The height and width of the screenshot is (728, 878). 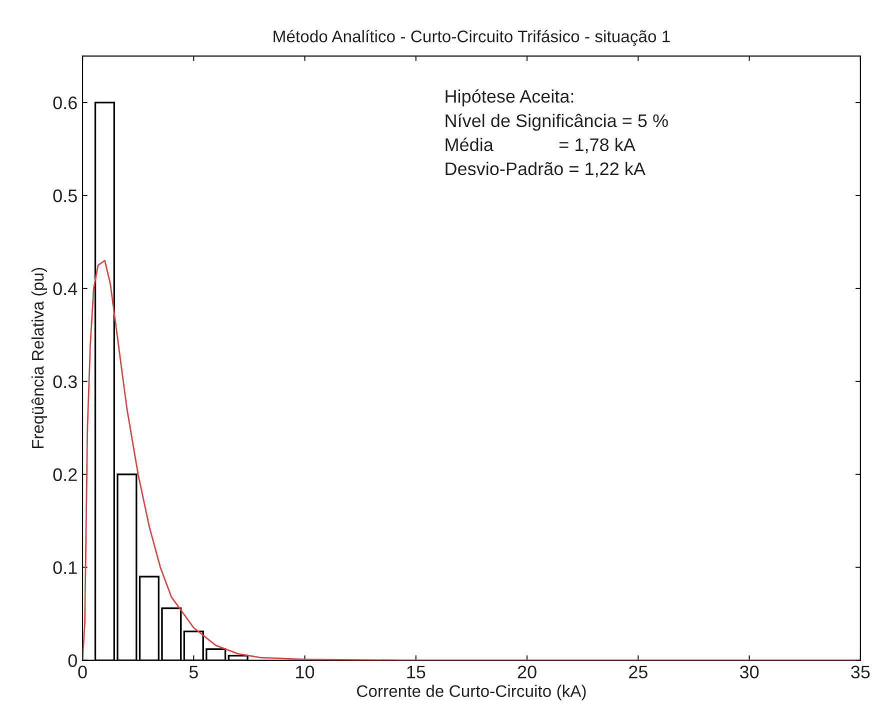 What do you see at coordinates (557, 122) in the screenshot?
I see `annotation: Nível de Significância = 5 %` at bounding box center [557, 122].